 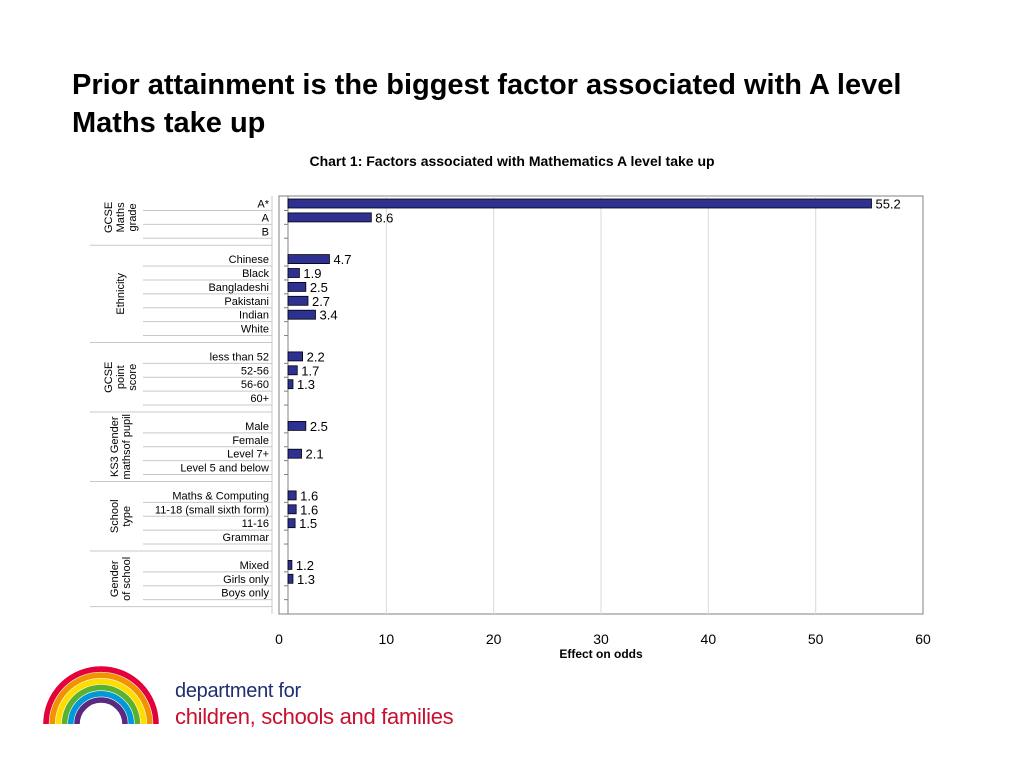 I want to click on data-label: 1.7, so click(x=310, y=370).